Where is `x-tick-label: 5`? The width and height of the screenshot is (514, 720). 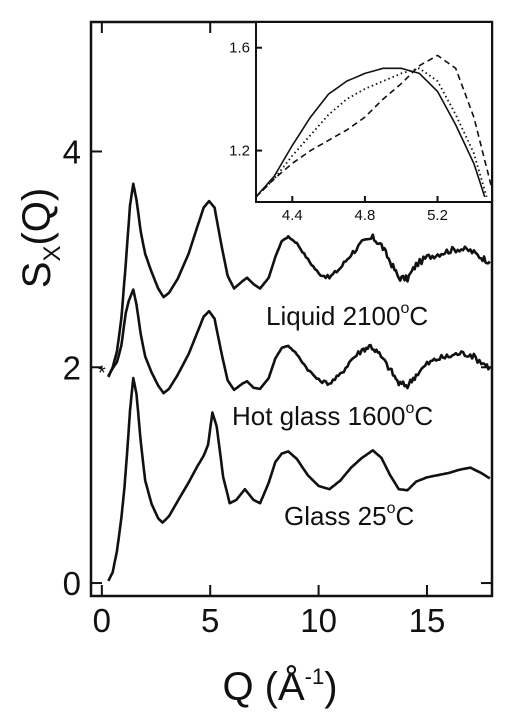 x-tick-label: 5 is located at coordinates (210, 620).